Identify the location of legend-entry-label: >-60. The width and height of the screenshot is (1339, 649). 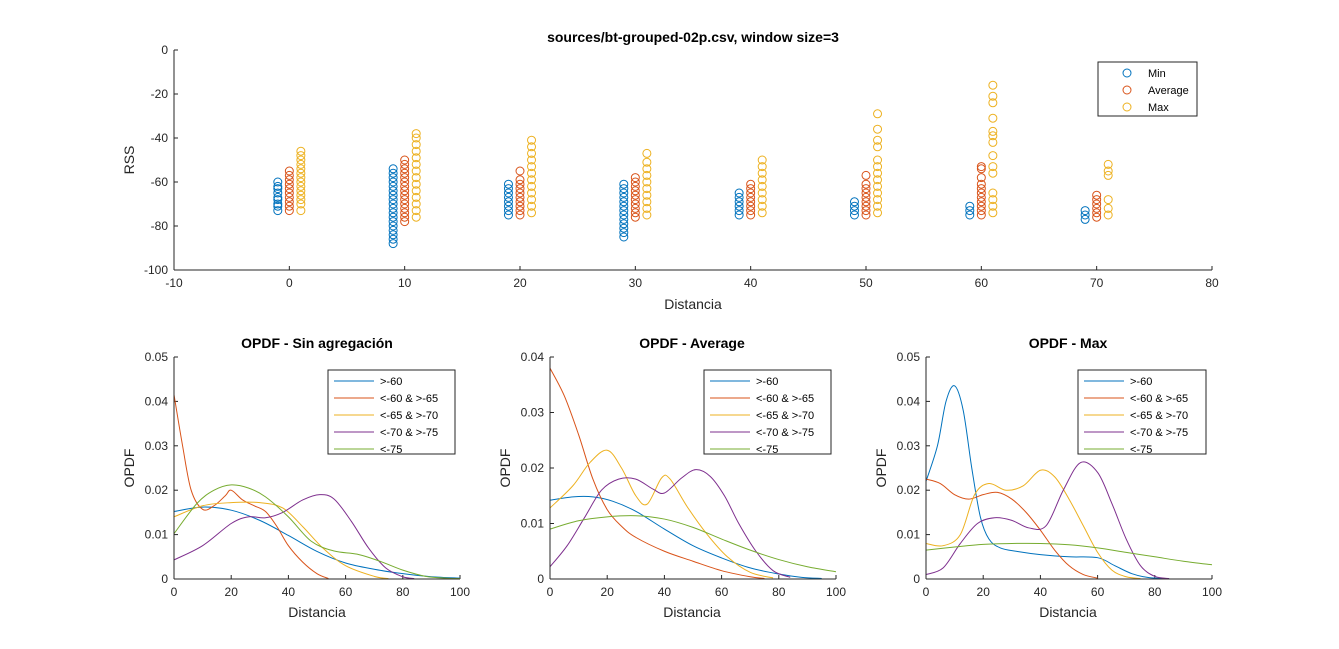
(1141, 382).